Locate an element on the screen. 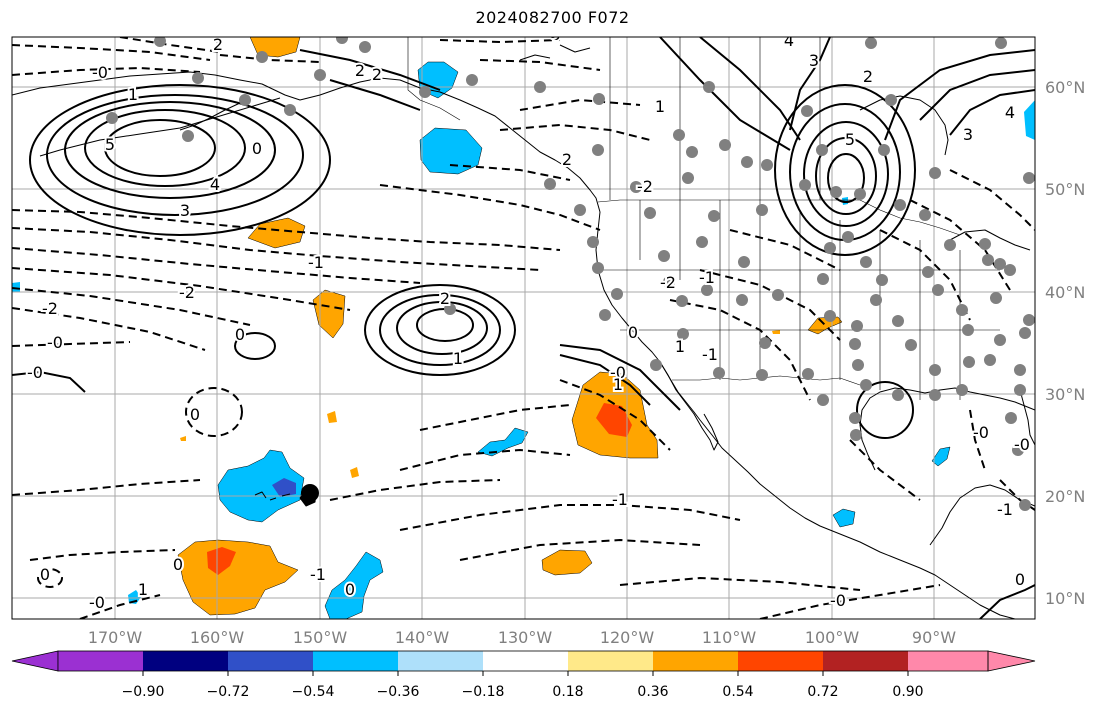  colorbar-tick-label: −0.36 is located at coordinates (398, 692).